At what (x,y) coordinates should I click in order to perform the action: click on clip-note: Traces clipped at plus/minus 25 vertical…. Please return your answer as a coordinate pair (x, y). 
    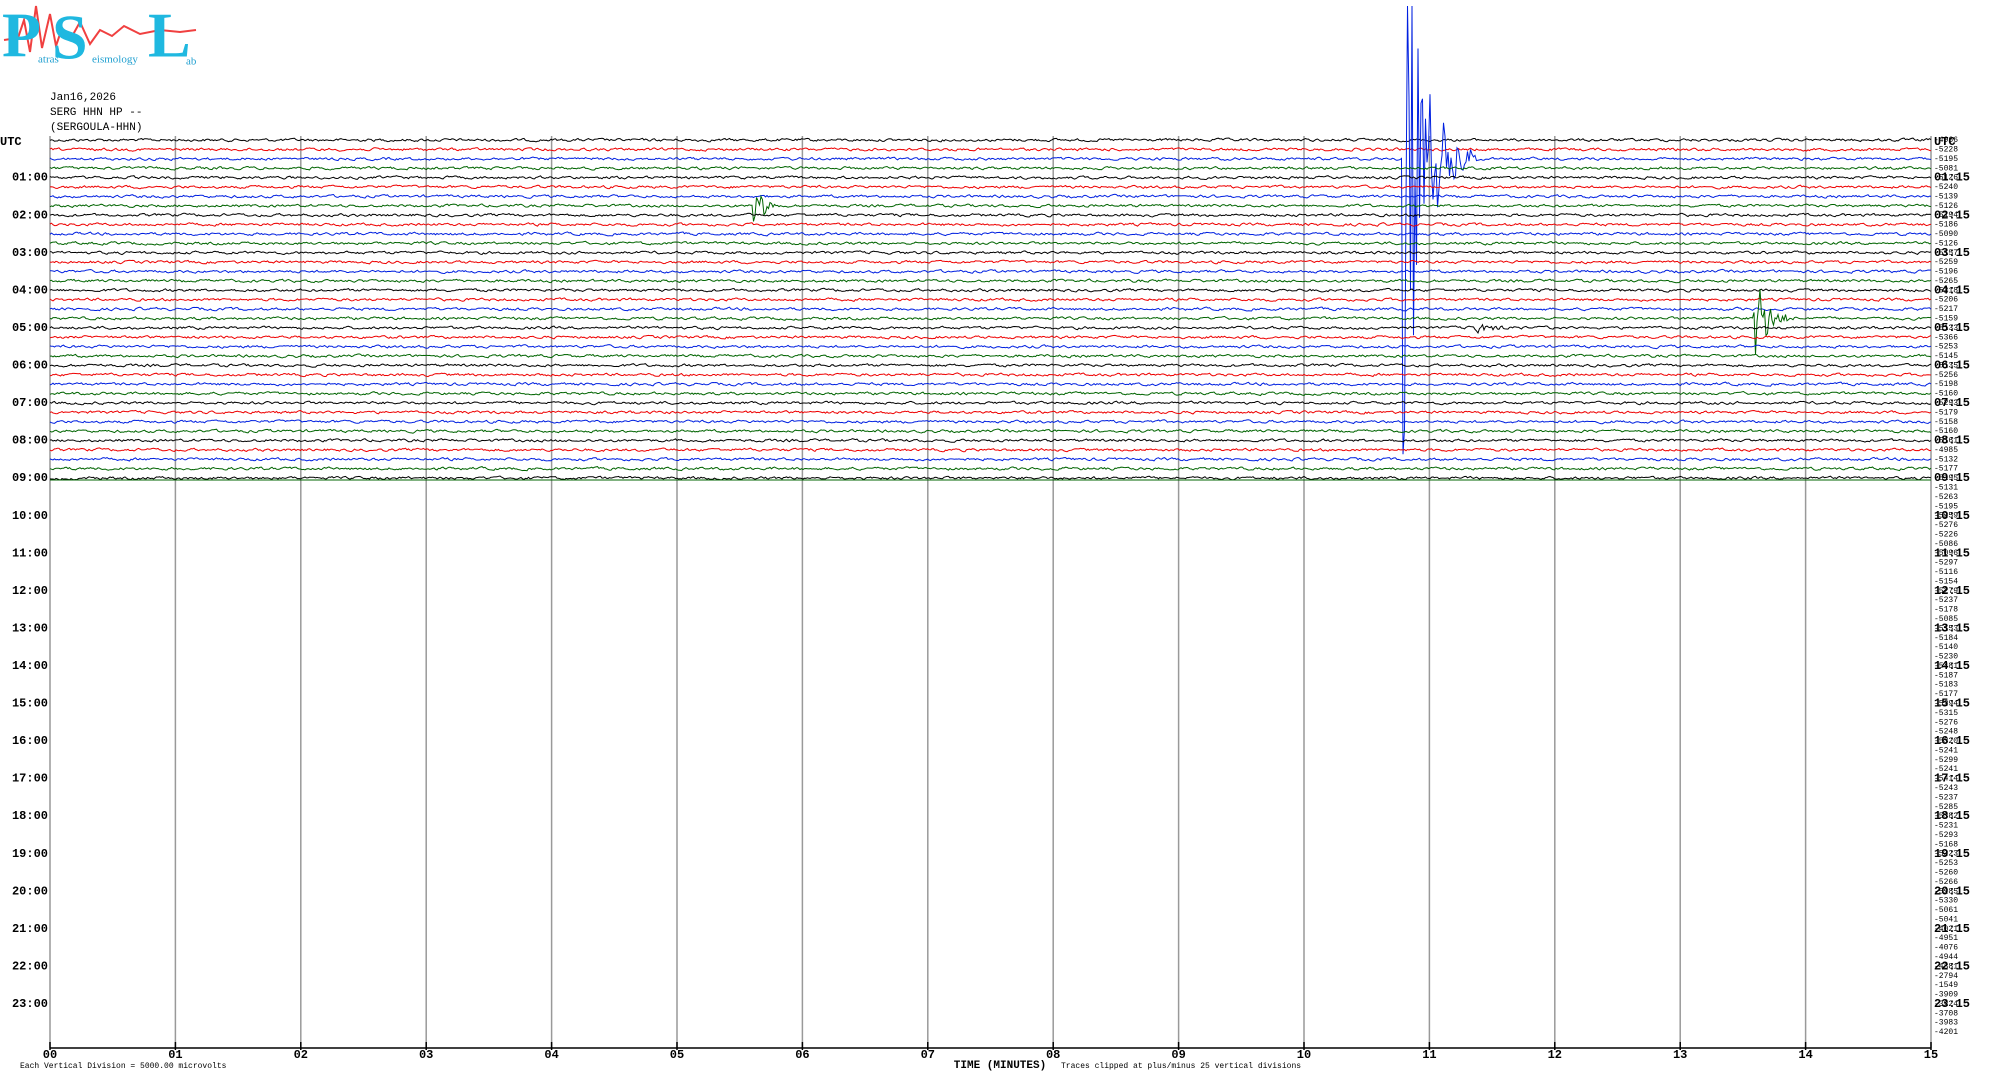
    Looking at the image, I should click on (1181, 1066).